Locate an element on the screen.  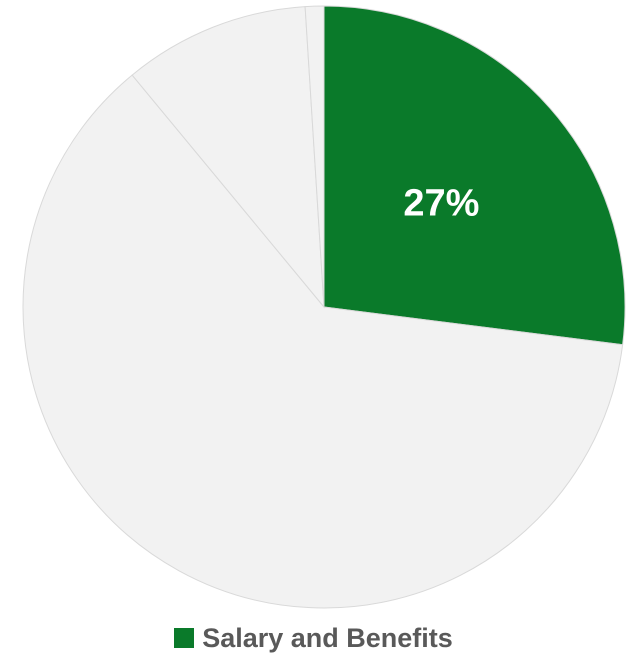
legend: Salary and Benefits is located at coordinates (313, 638).